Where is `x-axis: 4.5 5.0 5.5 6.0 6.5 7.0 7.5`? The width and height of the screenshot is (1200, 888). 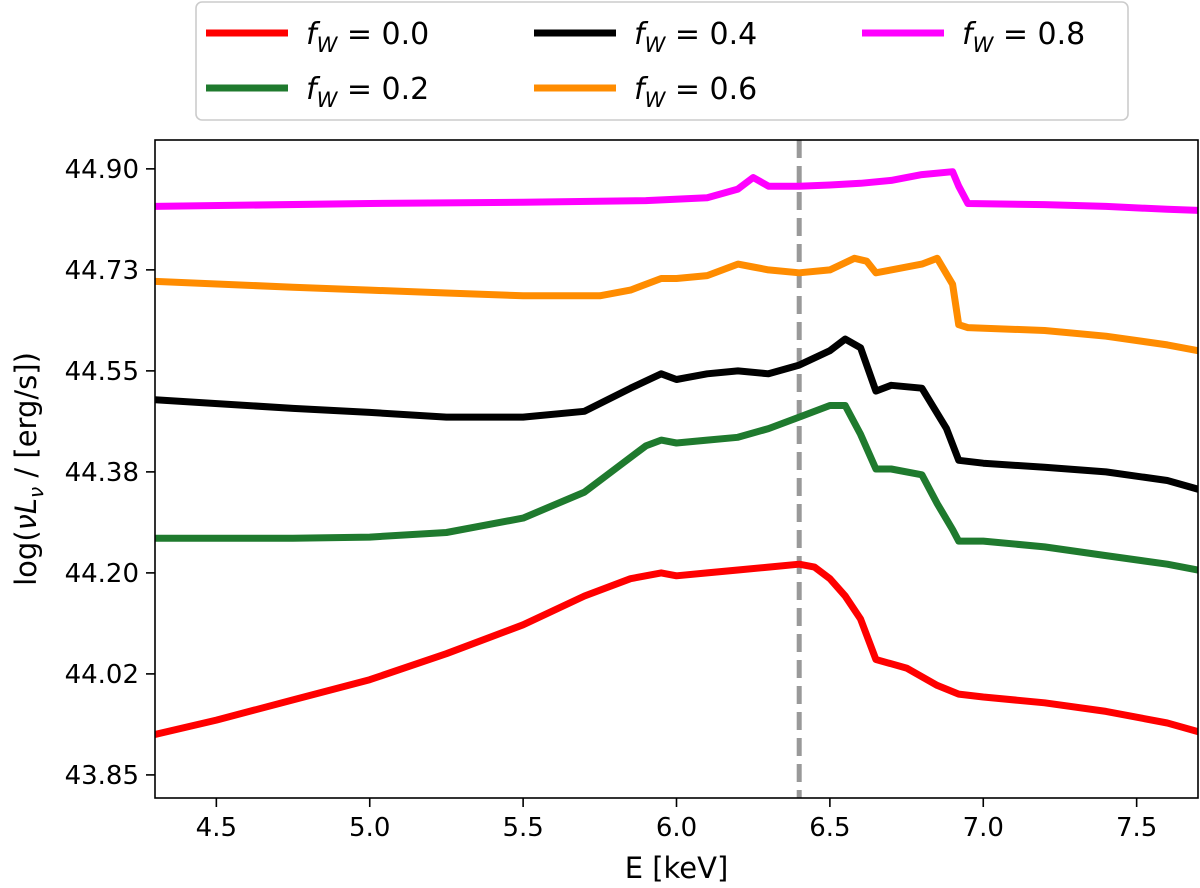
x-axis: 4.5 5.0 5.5 6.0 6.5 7.0 7.5 is located at coordinates (676, 820).